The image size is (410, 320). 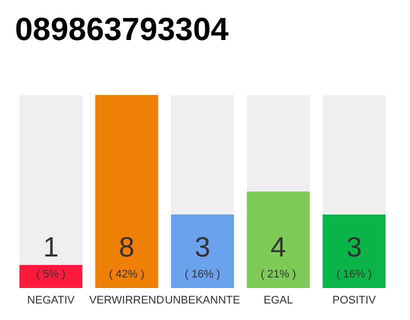 What do you see at coordinates (126, 274) in the screenshot?
I see `data-label: ( 42% )` at bounding box center [126, 274].